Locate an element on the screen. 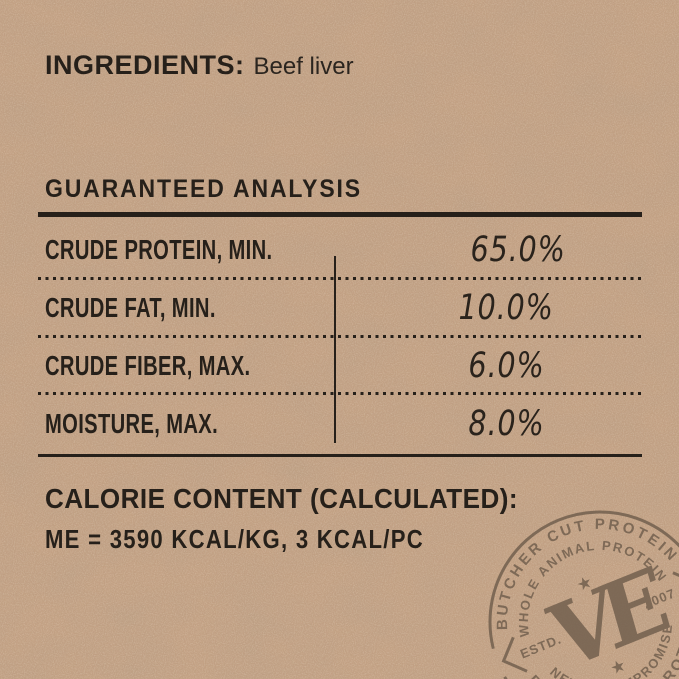  ingredients-value: Beef liver is located at coordinates (303, 66).